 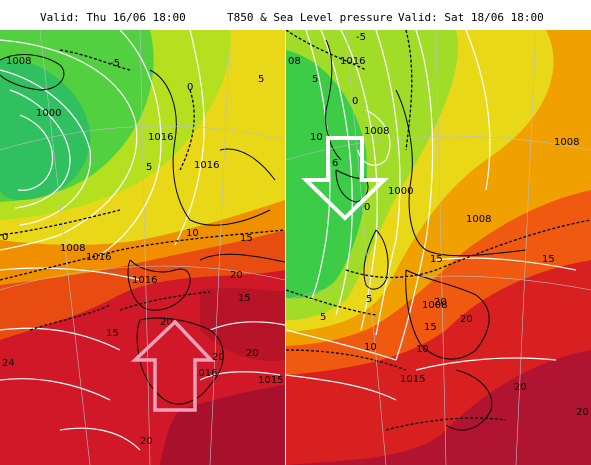 What do you see at coordinates (173, 365) in the screenshot?
I see `arrow-up-icon` at bounding box center [173, 365].